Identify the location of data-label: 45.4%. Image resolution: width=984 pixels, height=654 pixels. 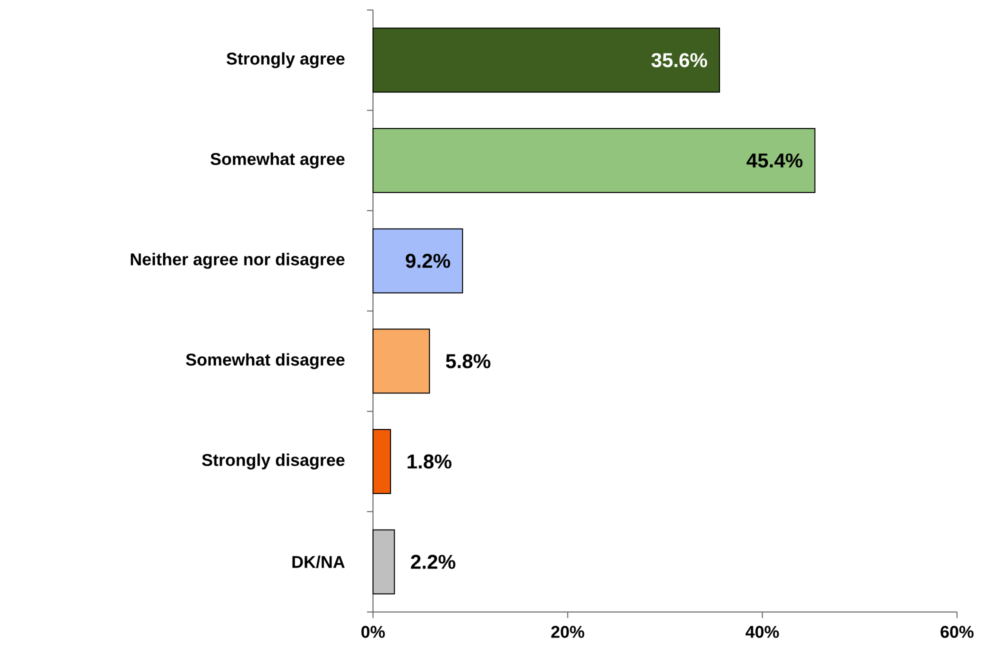
(774, 160).